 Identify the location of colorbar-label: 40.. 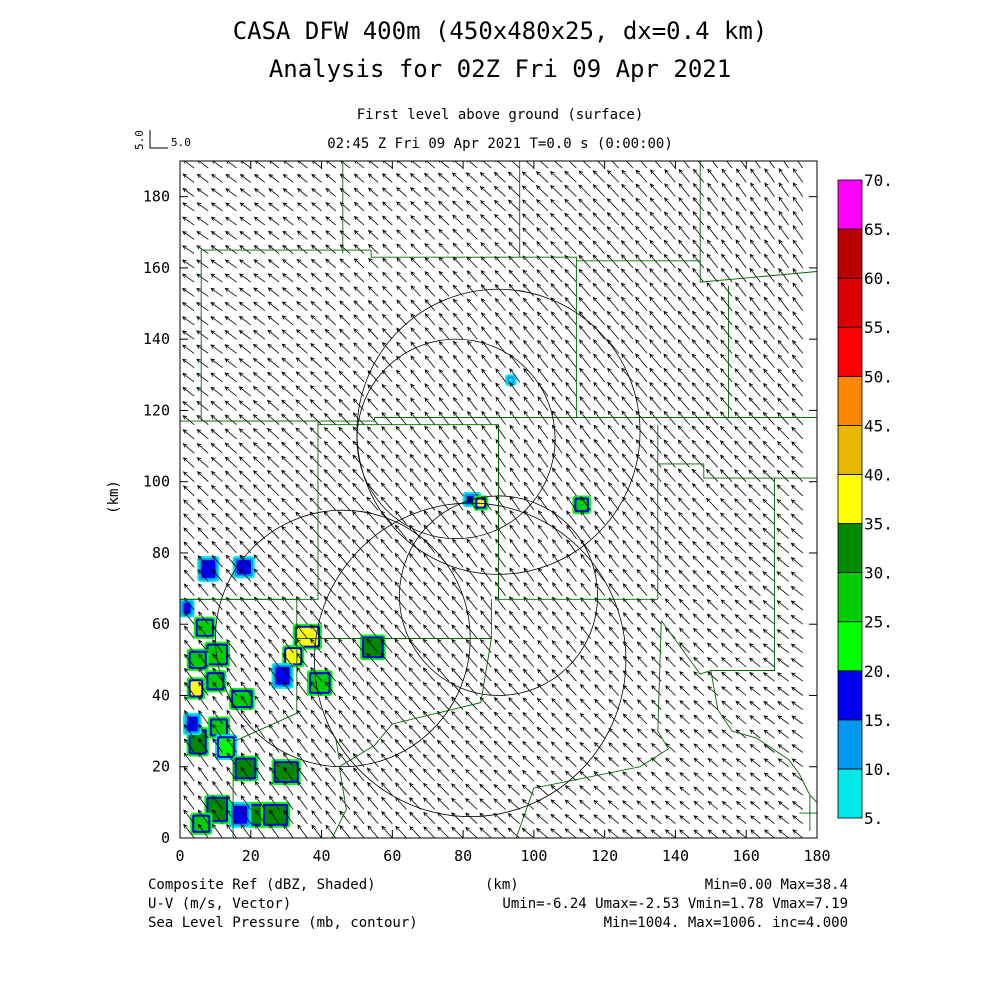
(878, 474).